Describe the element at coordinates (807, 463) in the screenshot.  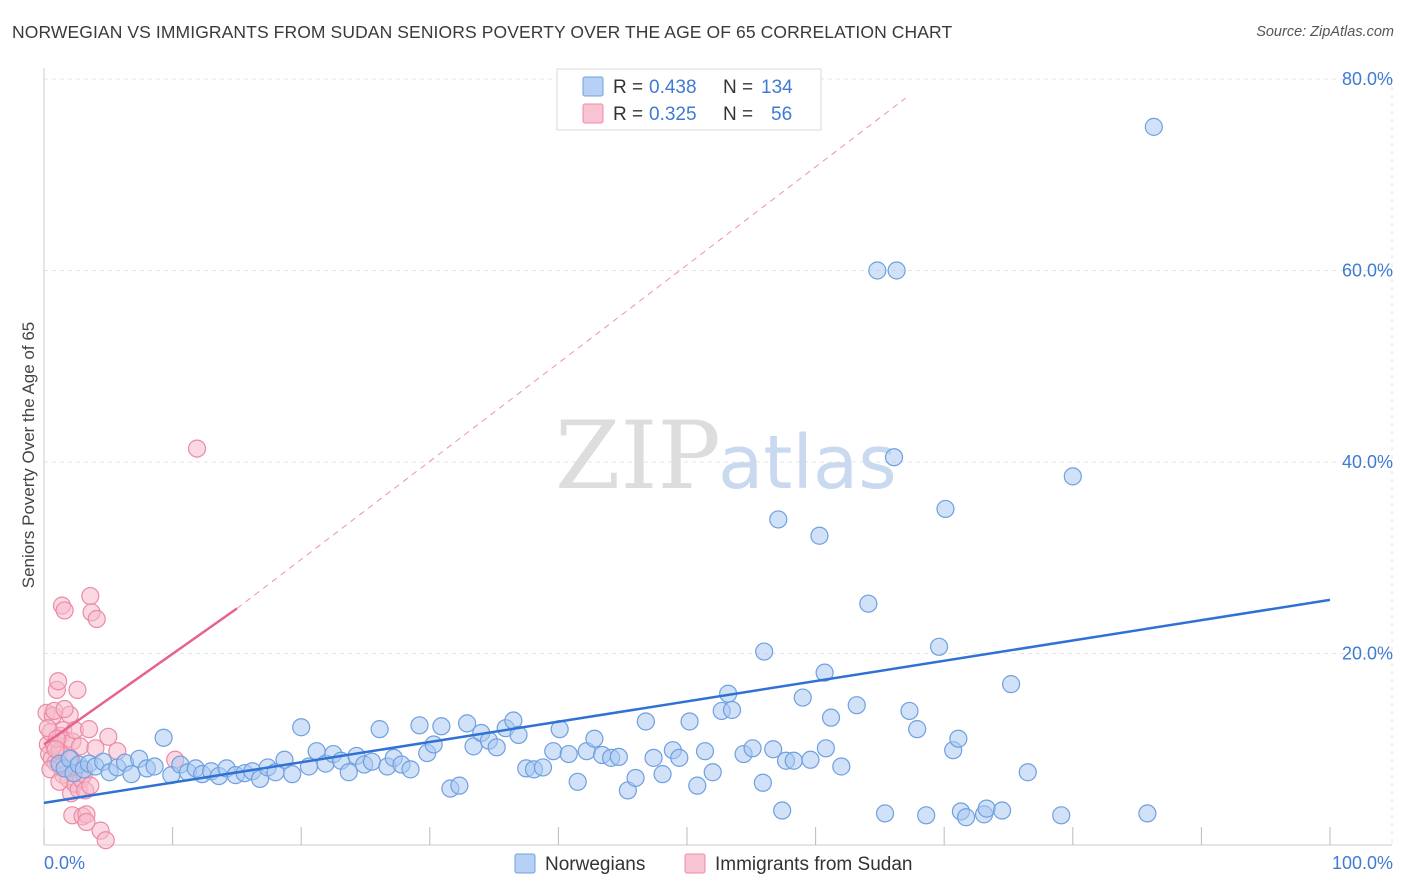
I see `watermark-atlas: atlas` at that location.